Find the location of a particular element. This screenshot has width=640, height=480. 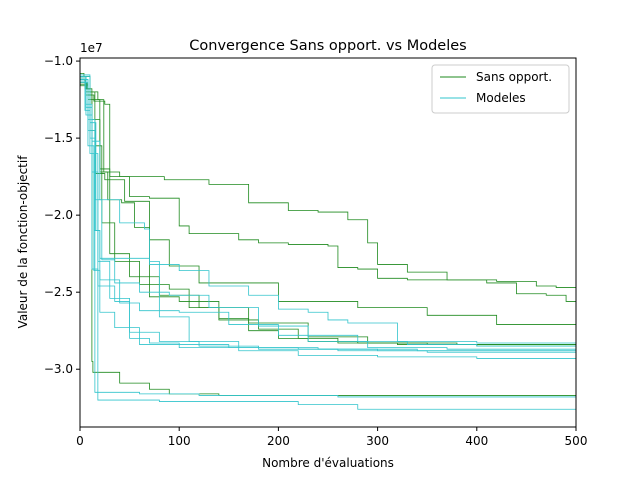

y-axis: −1.0 −1.5 −2.0 −2.5 −3.0 is located at coordinates (62, 215).